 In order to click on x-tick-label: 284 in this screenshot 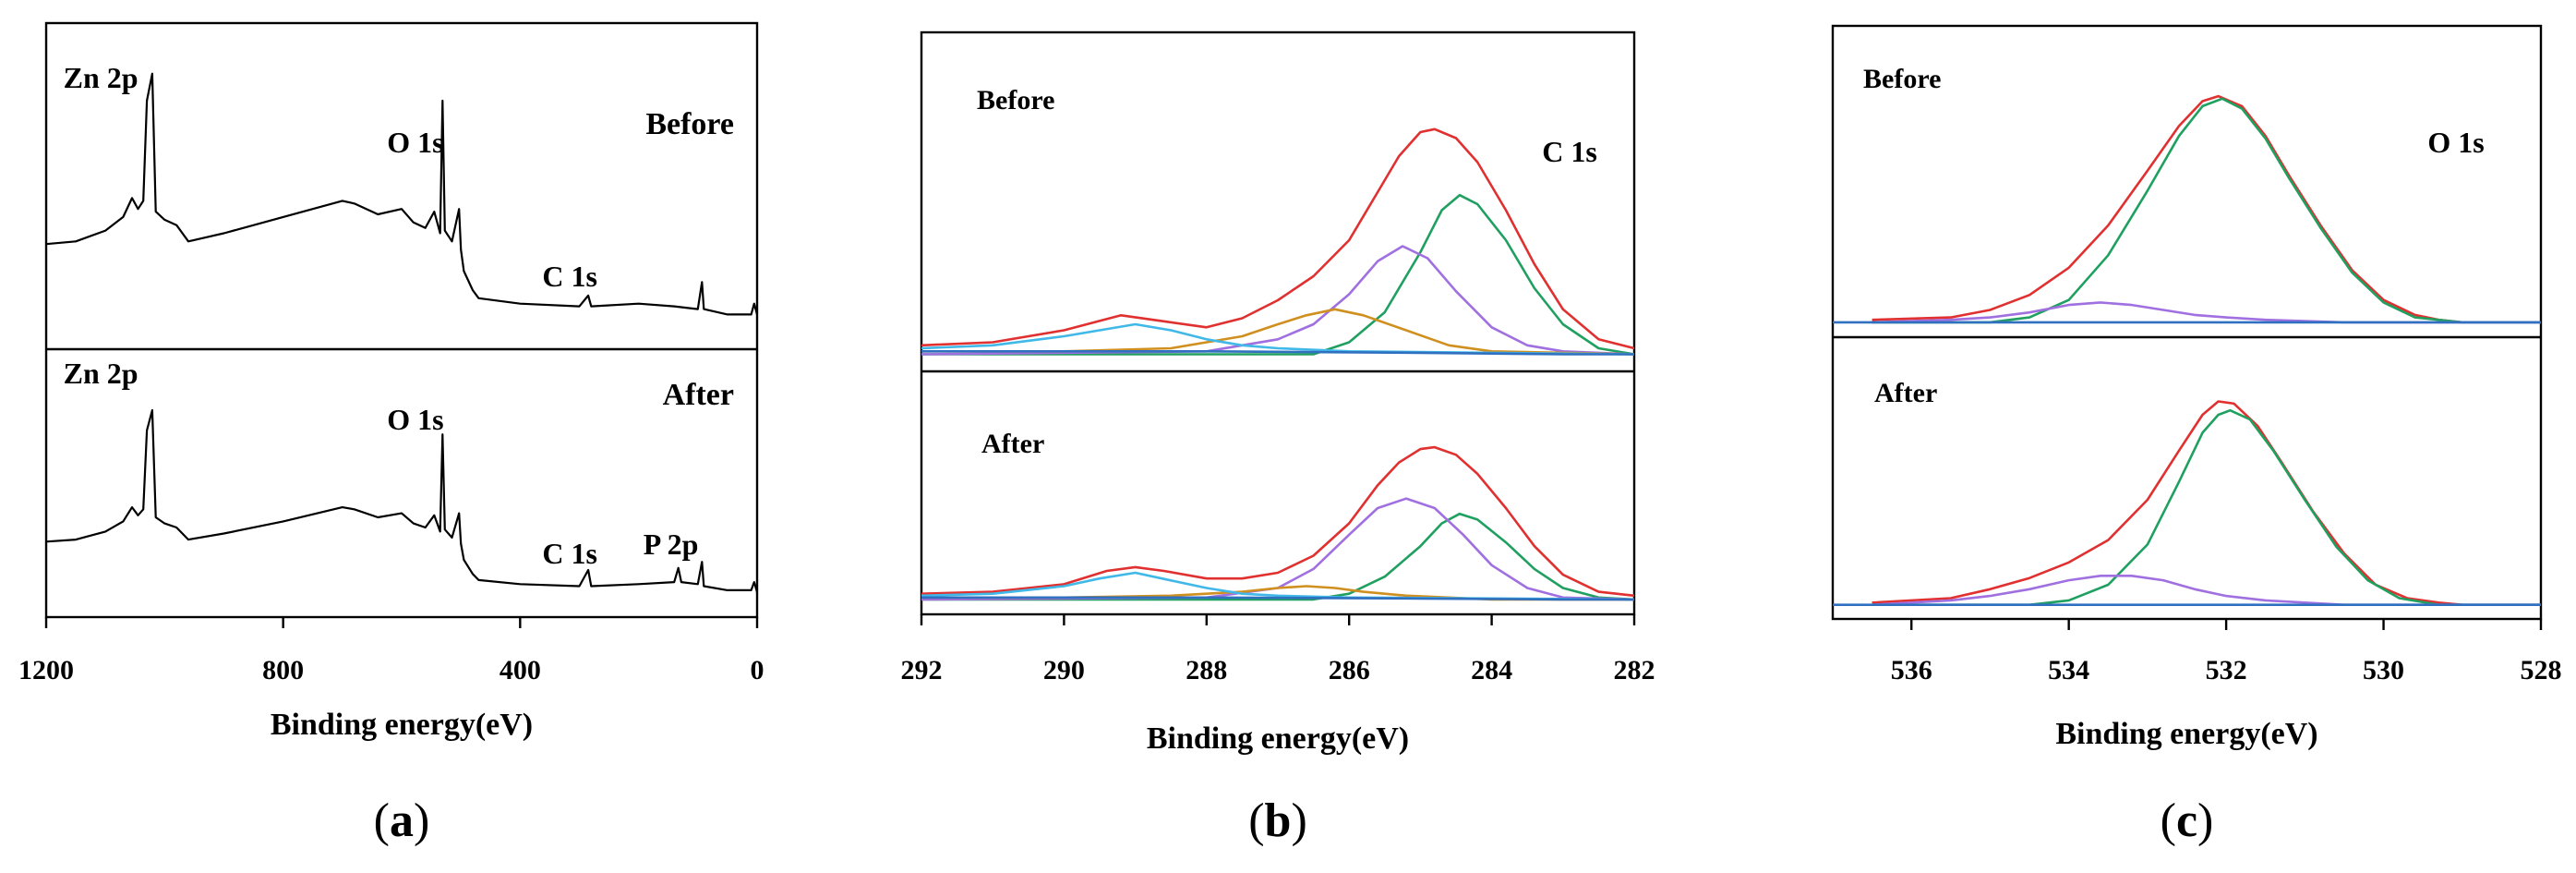, I will do `click(1491, 670)`.